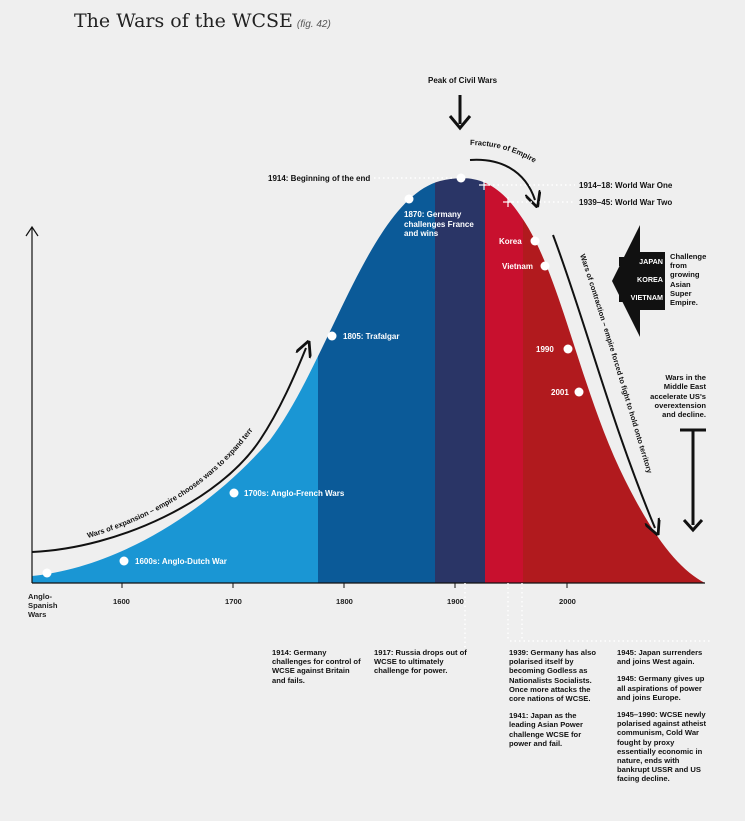 The height and width of the screenshot is (821, 745). What do you see at coordinates (344, 585) in the screenshot?
I see `x-ticks` at bounding box center [344, 585].